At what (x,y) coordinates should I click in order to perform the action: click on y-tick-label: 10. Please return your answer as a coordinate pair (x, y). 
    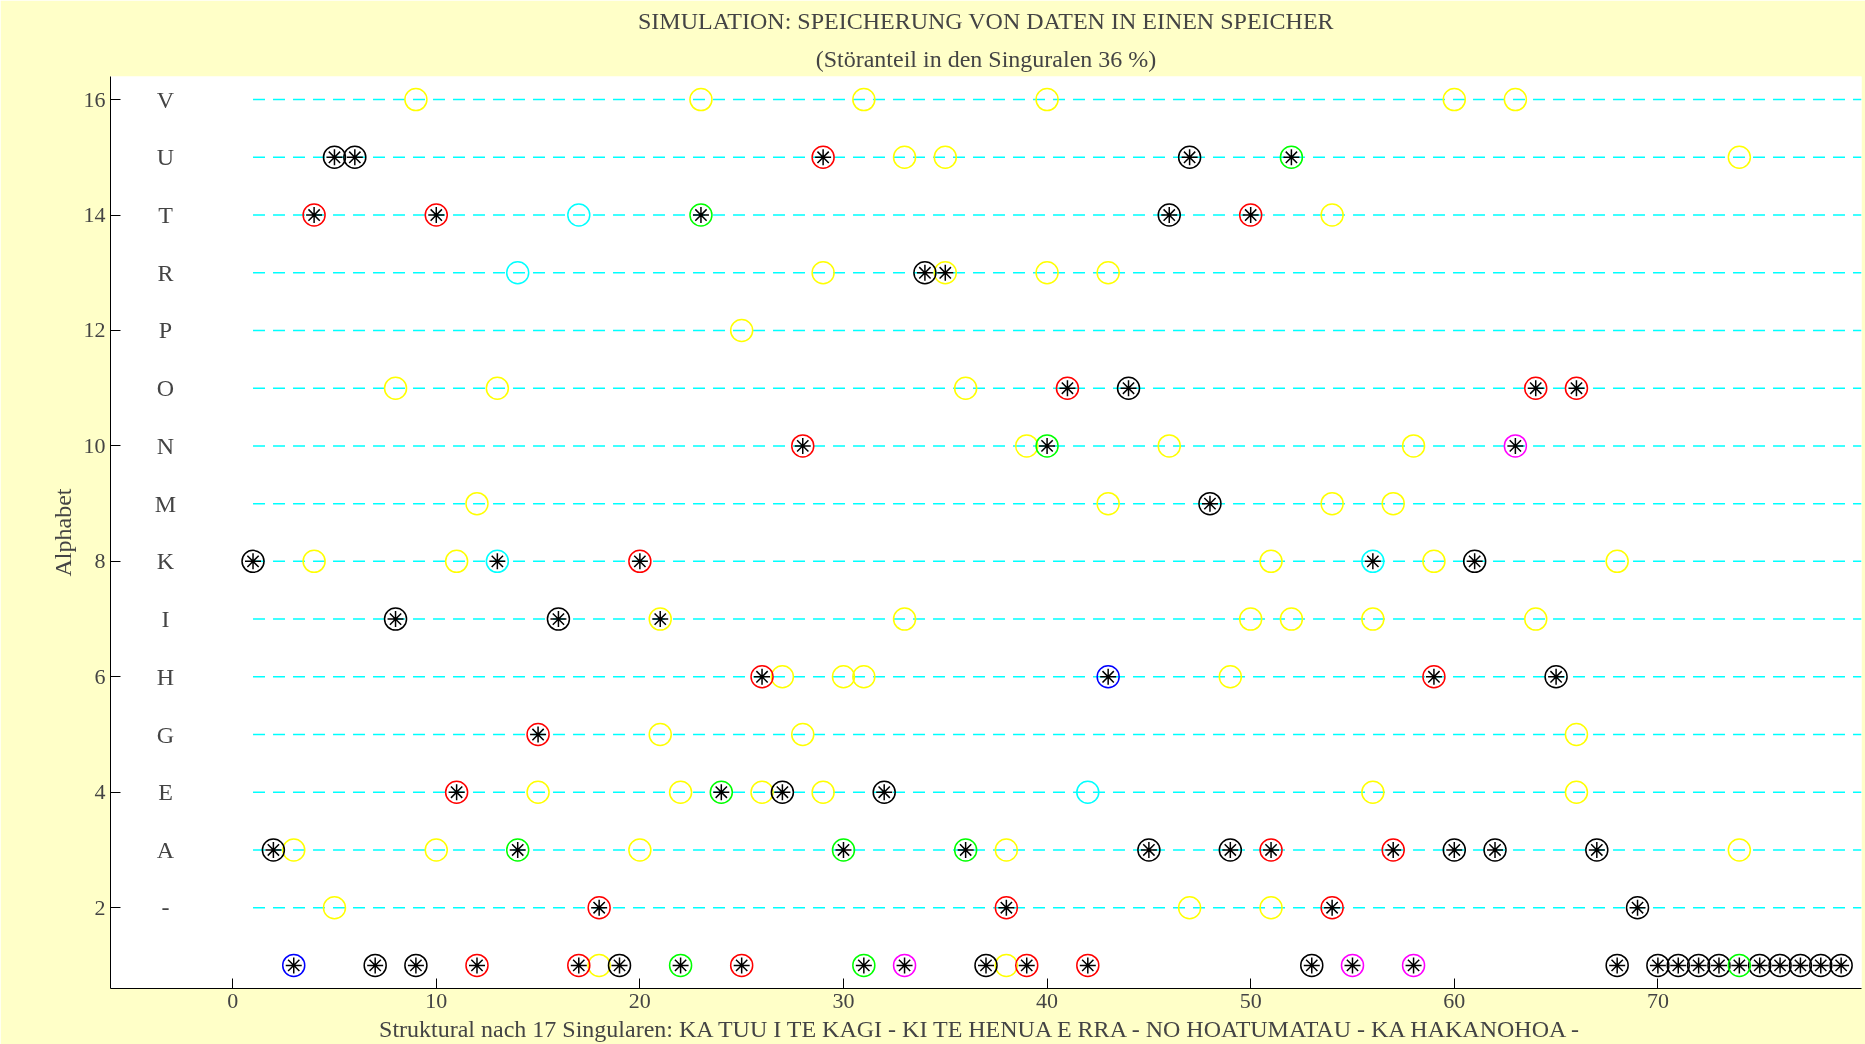
    Looking at the image, I should click on (94, 445).